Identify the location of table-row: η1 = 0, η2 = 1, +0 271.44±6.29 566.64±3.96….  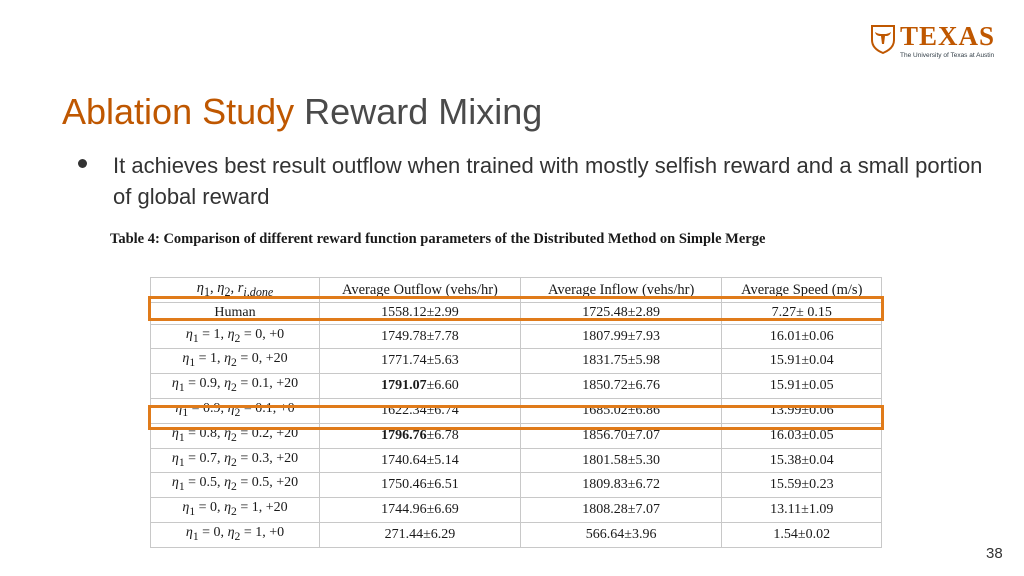
(515, 535).